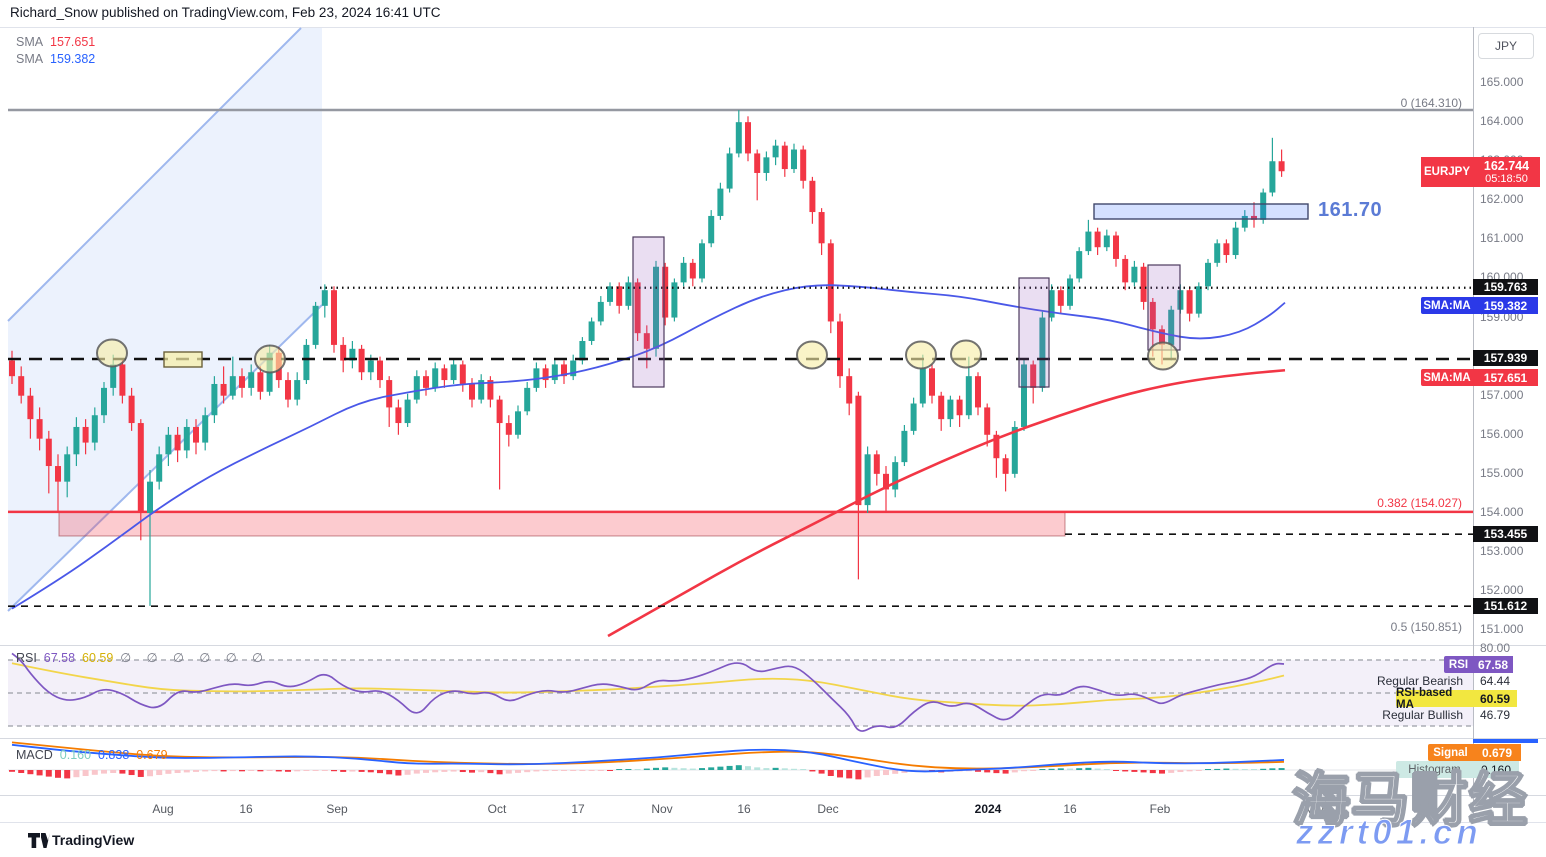 The image size is (1546, 857). I want to click on resistance-box, so click(1201, 211).